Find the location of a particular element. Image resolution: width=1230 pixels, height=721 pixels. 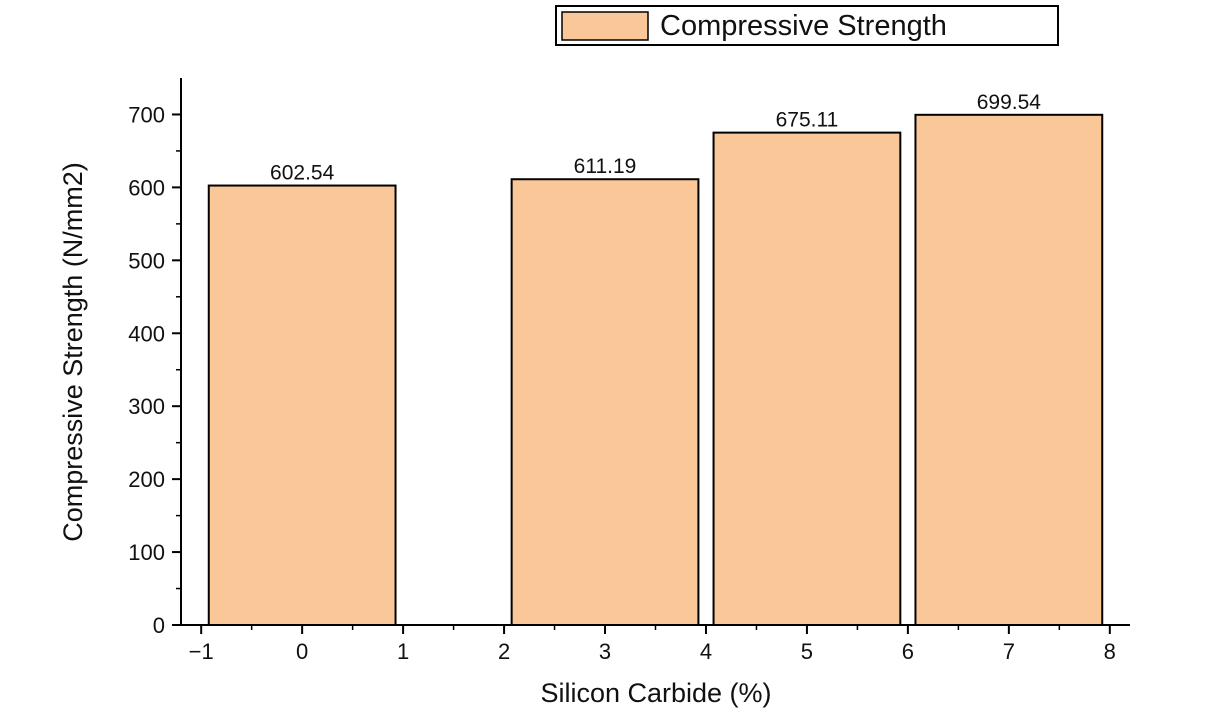

x-tick-label: 8 is located at coordinates (1110, 651).